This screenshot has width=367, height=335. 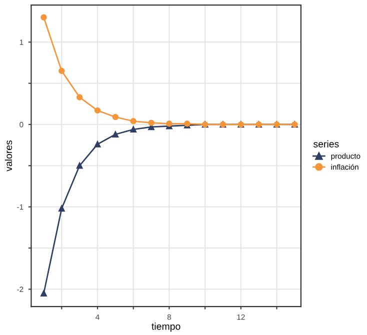 I want to click on y-axis-title: valores, so click(x=8, y=156).